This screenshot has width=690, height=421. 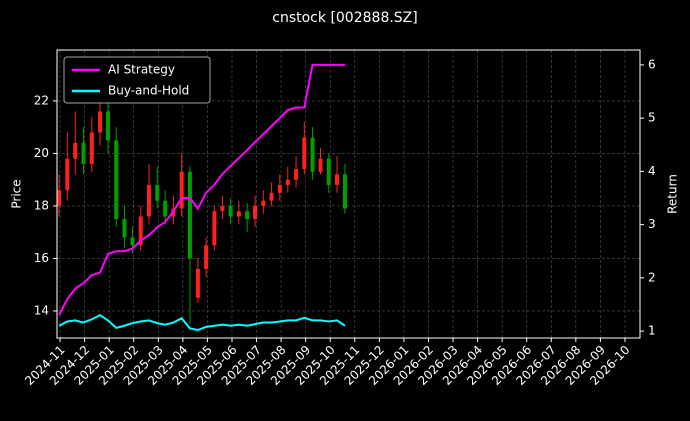 What do you see at coordinates (141, 70) in the screenshot?
I see `legend-label: AI Strategy` at bounding box center [141, 70].